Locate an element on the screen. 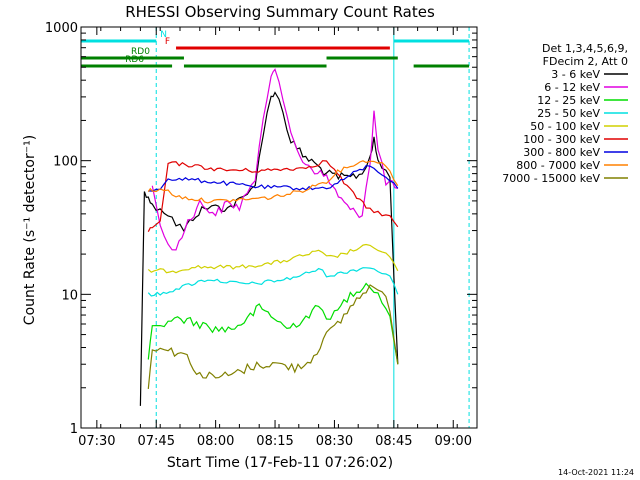 This screenshot has width=640, height=480. bar-label-f: F is located at coordinates (167, 42).